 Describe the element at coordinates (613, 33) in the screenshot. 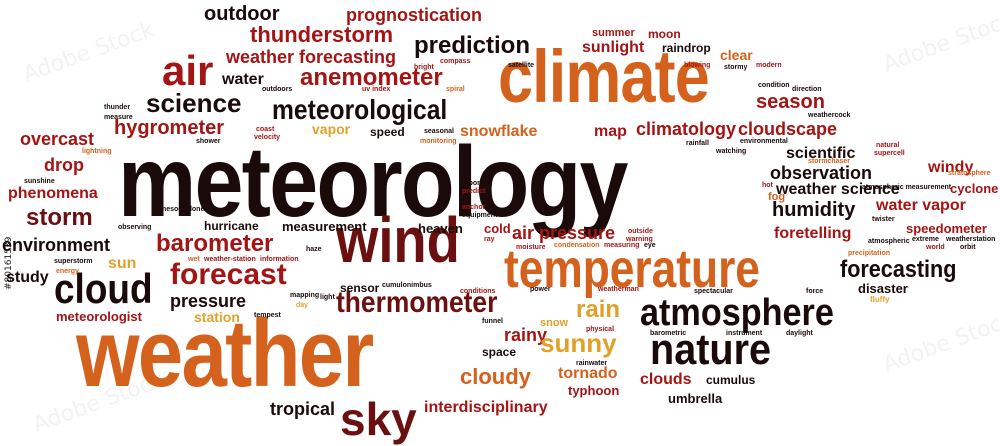

I see `word-summer: summer` at that location.